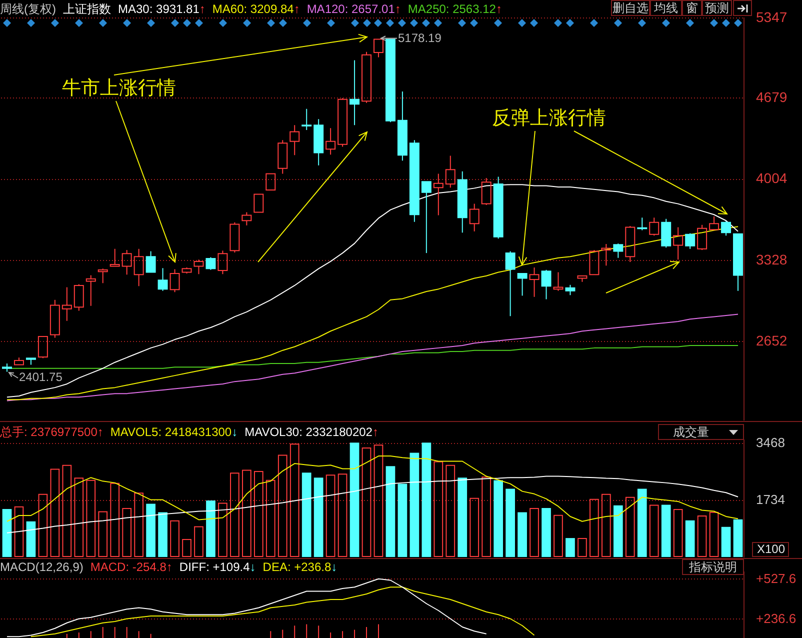 This screenshot has width=802, height=638. Describe the element at coordinates (549, 118) in the screenshot. I see `annotation: 反弹上涨行情` at that location.